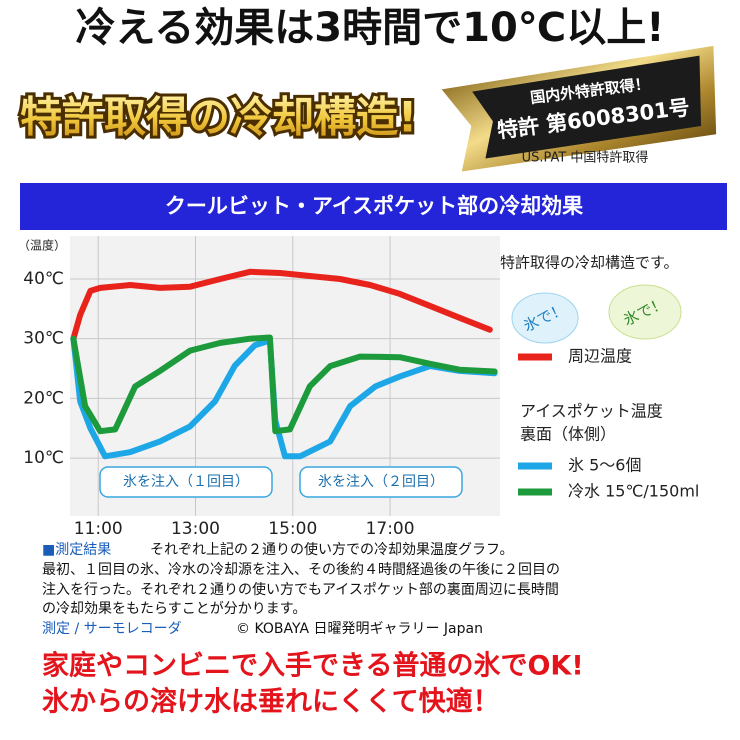 This screenshot has width=740, height=740. What do you see at coordinates (218, 117) in the screenshot?
I see `banner: 特許取得の冷却構造!` at bounding box center [218, 117].